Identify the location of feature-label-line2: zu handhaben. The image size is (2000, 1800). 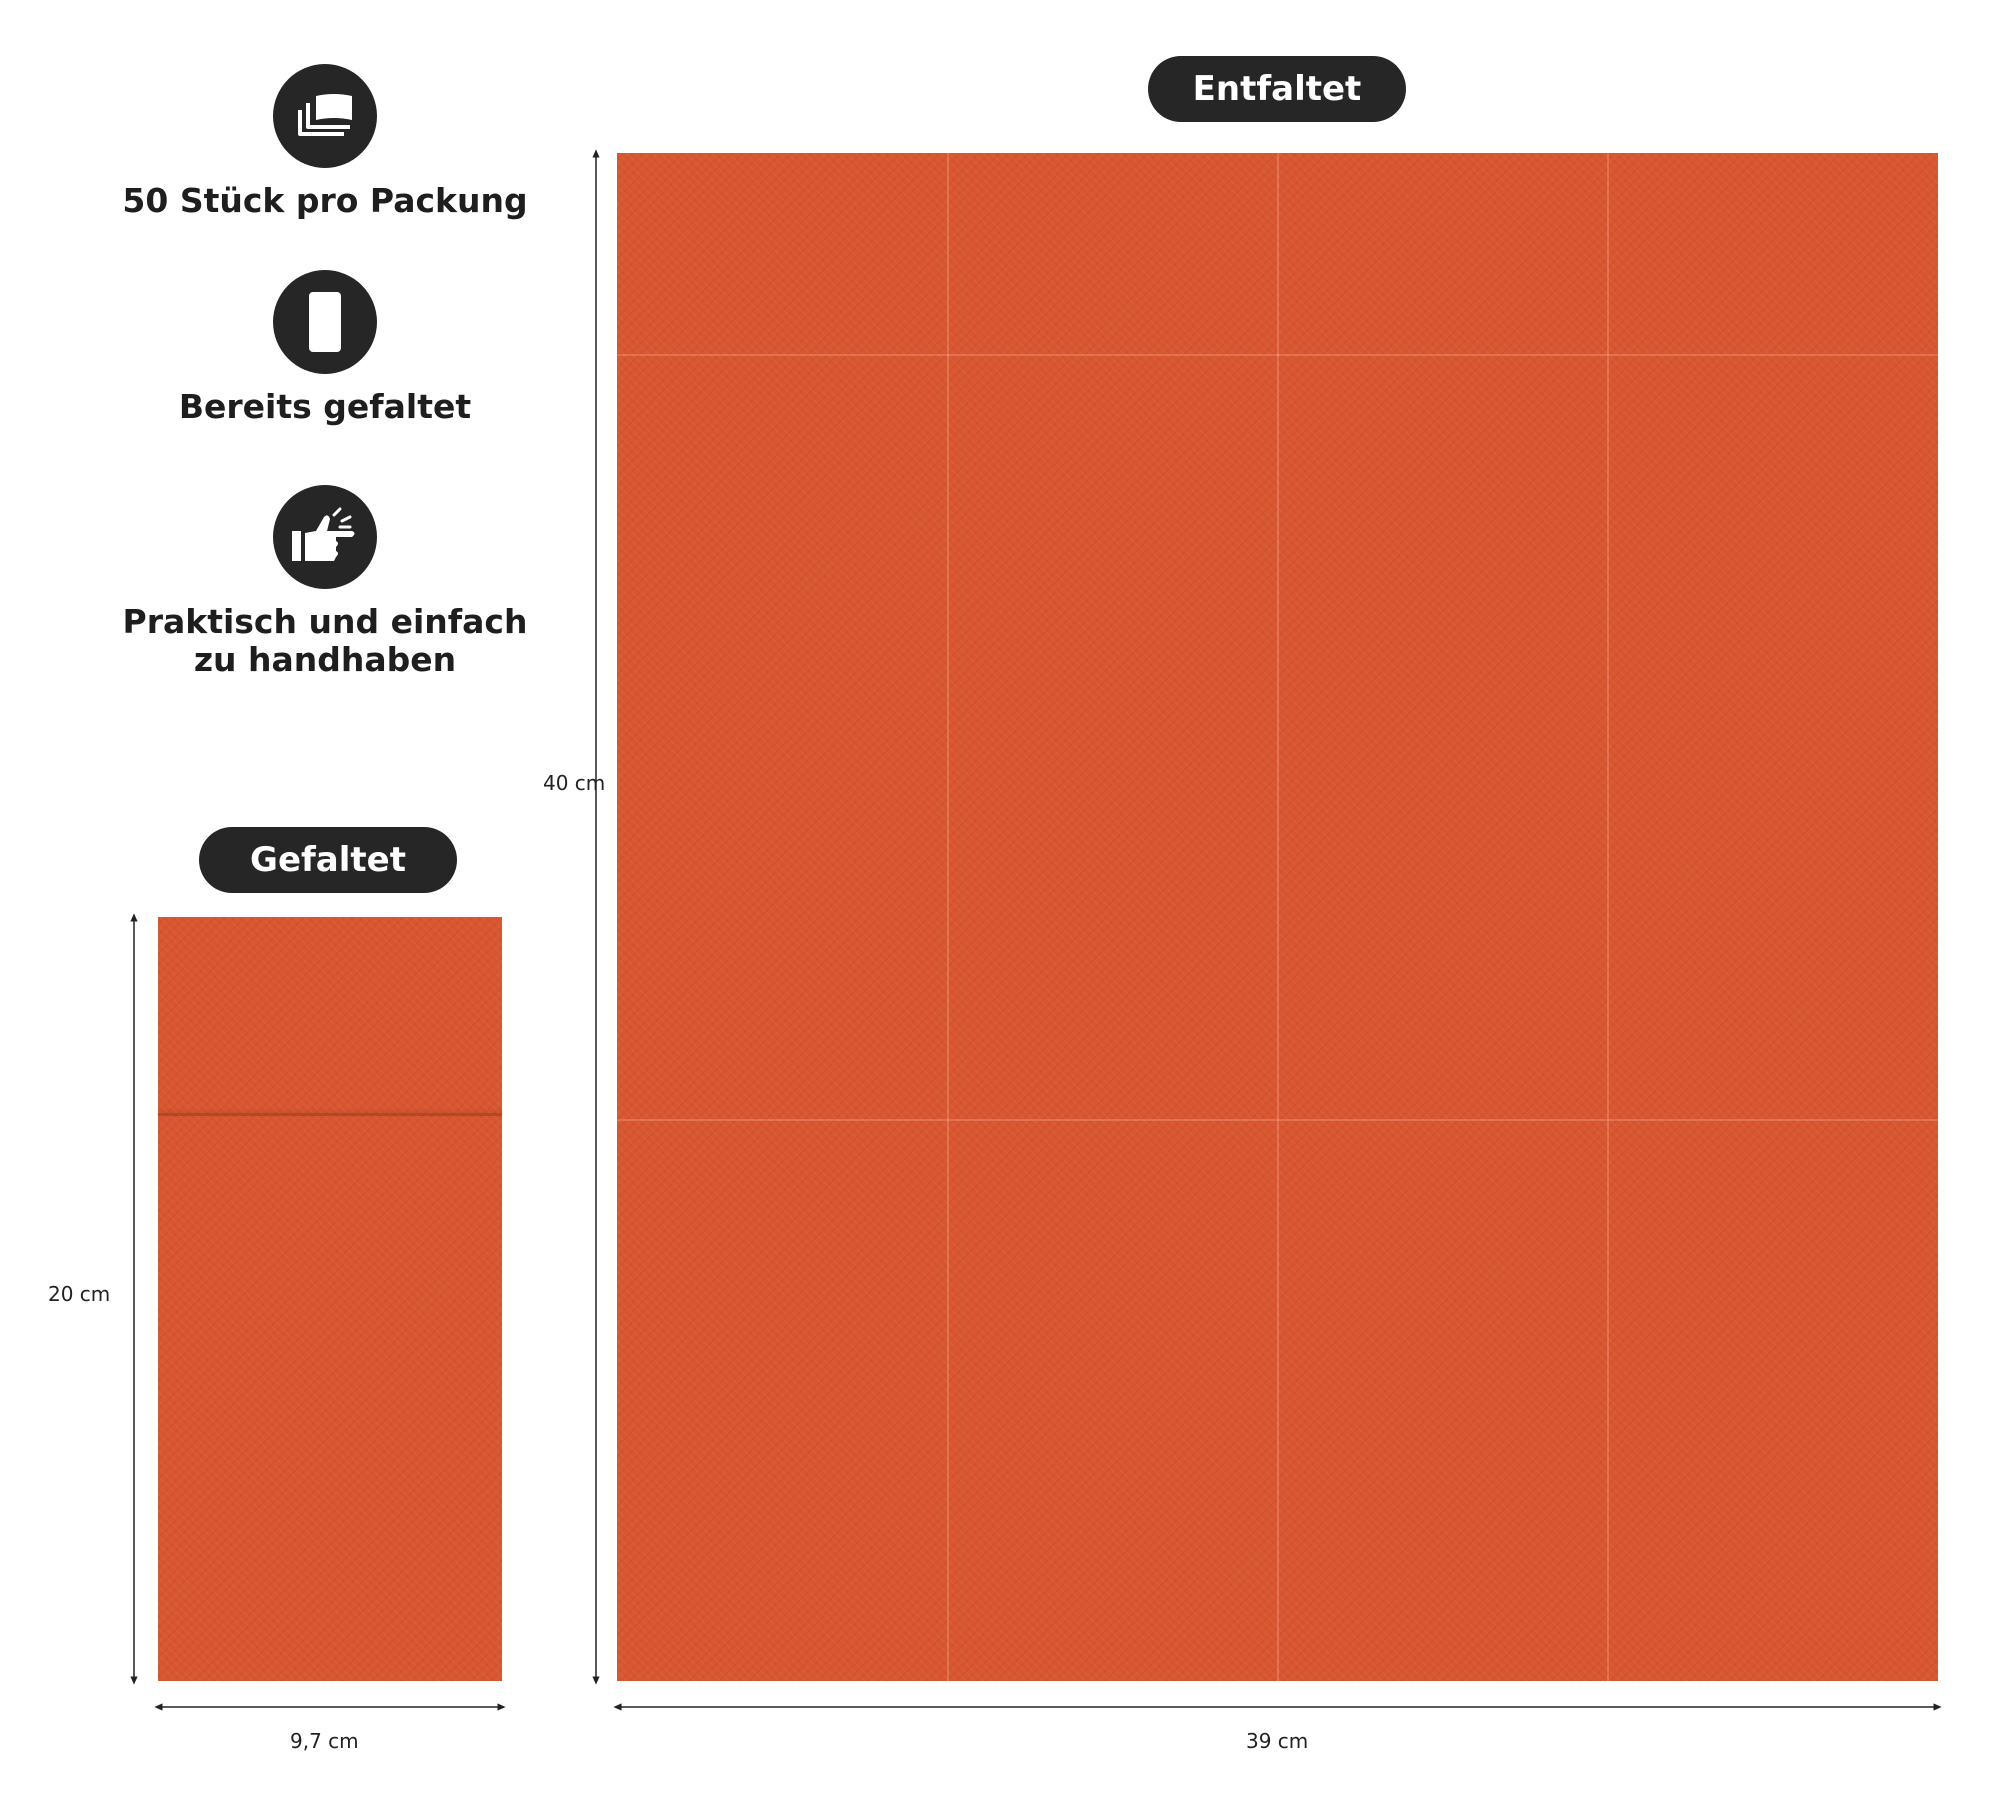
(325, 659).